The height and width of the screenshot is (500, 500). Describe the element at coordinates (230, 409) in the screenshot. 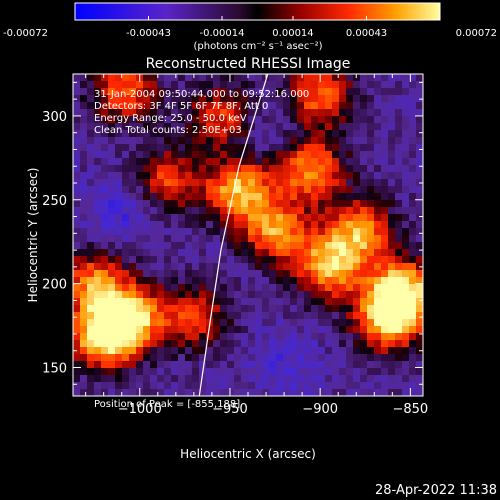

I see `x-tick-label: −950` at that location.